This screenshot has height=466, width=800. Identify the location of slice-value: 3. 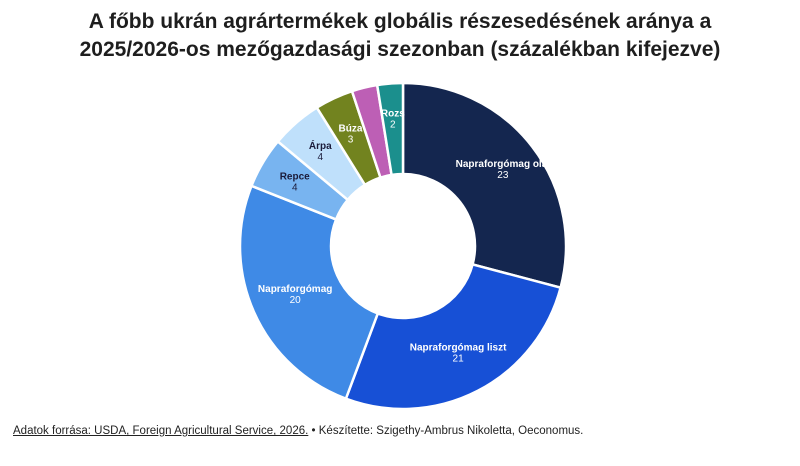
(351, 140).